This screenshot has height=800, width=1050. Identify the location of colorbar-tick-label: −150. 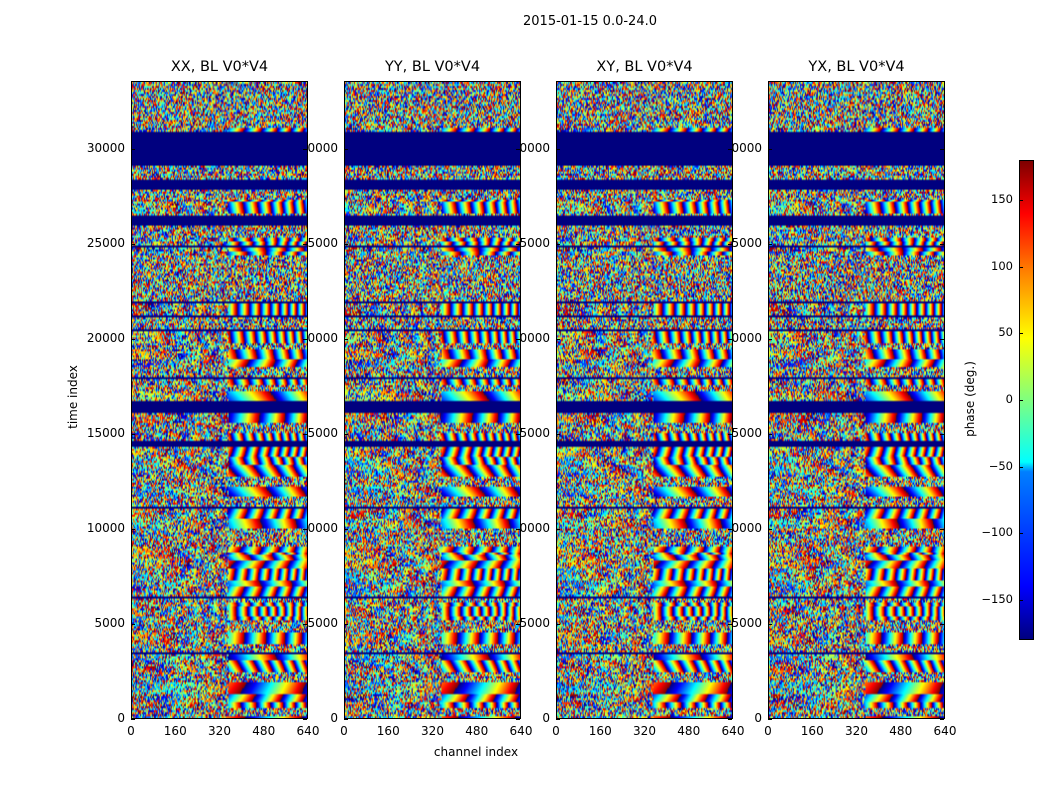
(997, 599).